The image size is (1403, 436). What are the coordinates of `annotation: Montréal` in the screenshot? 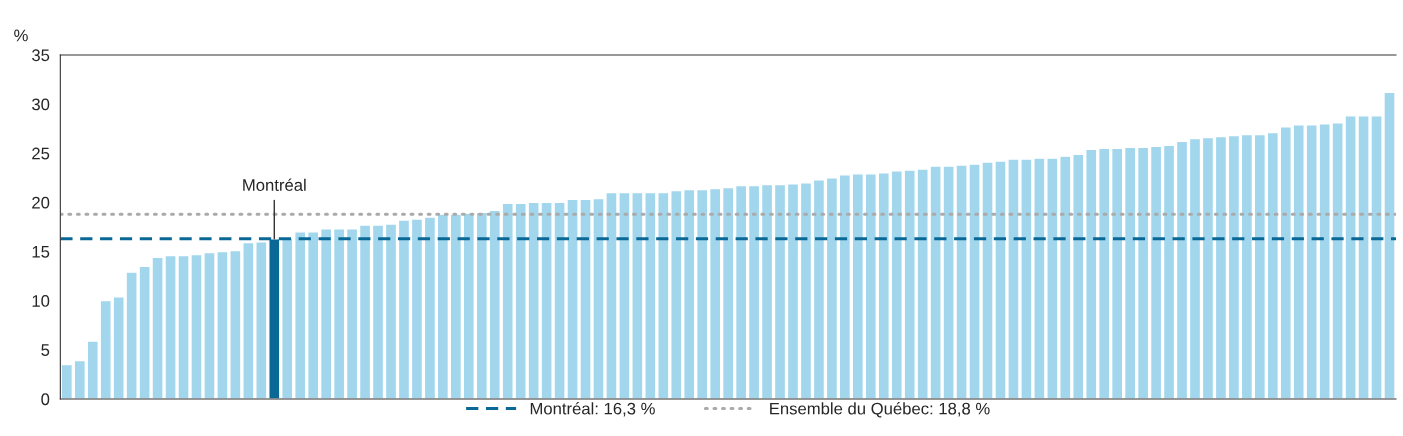 It's located at (274, 184).